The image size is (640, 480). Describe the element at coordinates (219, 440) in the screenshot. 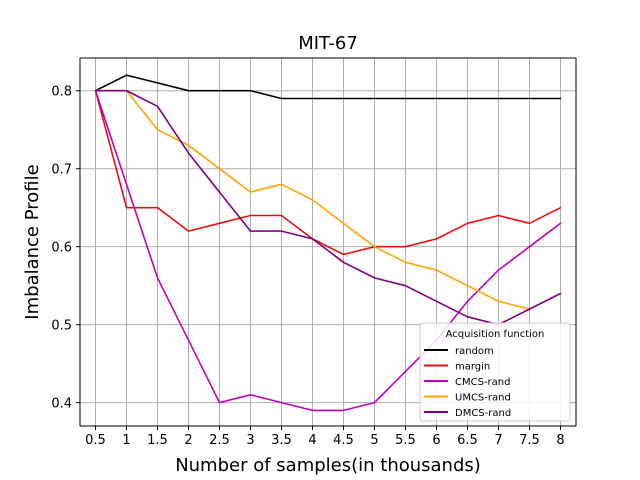

I see `x-tick-label: 2.5` at that location.